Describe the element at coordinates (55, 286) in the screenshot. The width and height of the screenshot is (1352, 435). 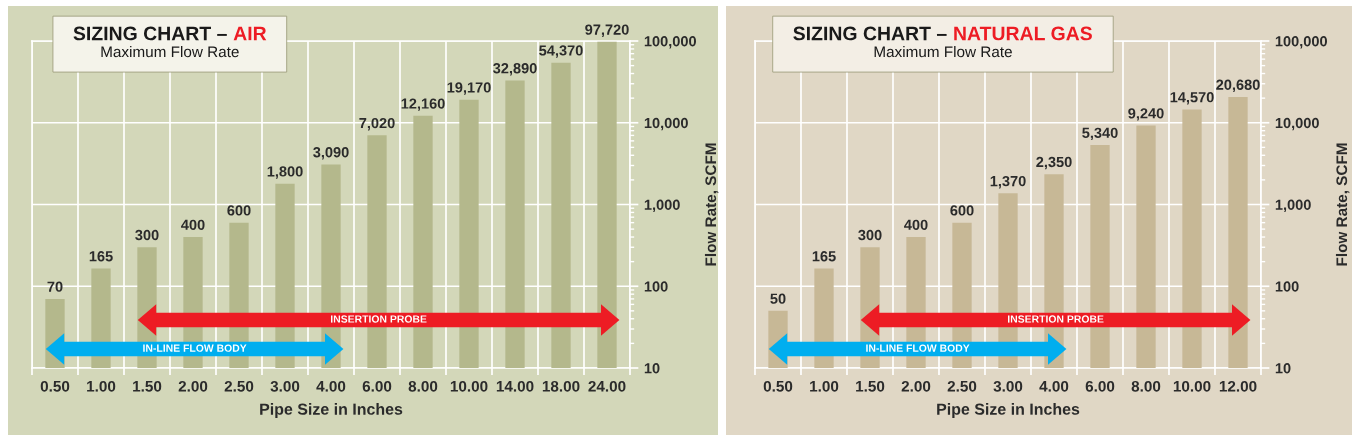
I see `data-label: 70` at that location.